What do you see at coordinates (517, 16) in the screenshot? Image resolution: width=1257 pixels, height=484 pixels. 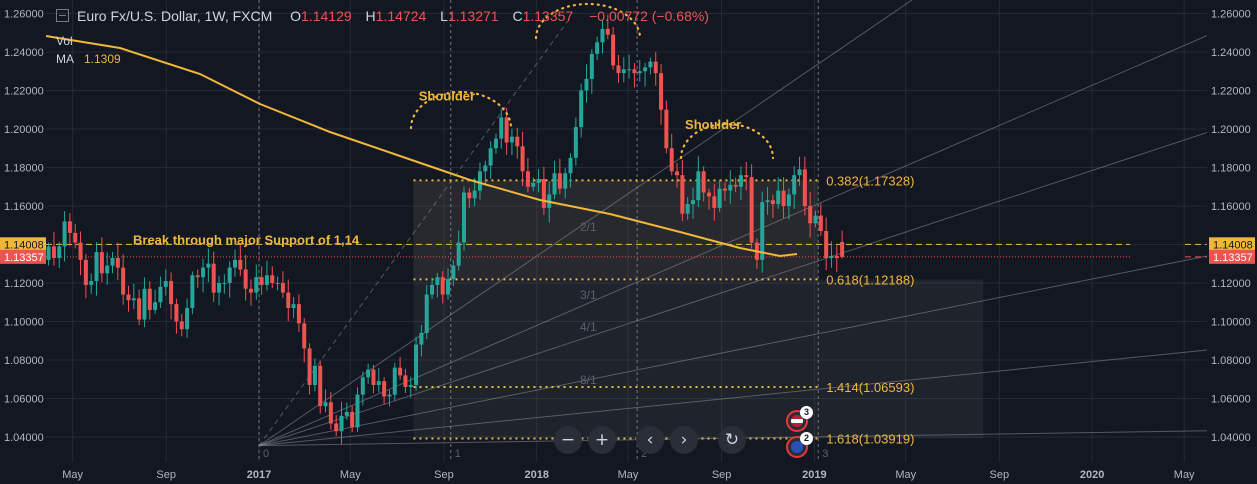 I see `close-label: C` at bounding box center [517, 16].